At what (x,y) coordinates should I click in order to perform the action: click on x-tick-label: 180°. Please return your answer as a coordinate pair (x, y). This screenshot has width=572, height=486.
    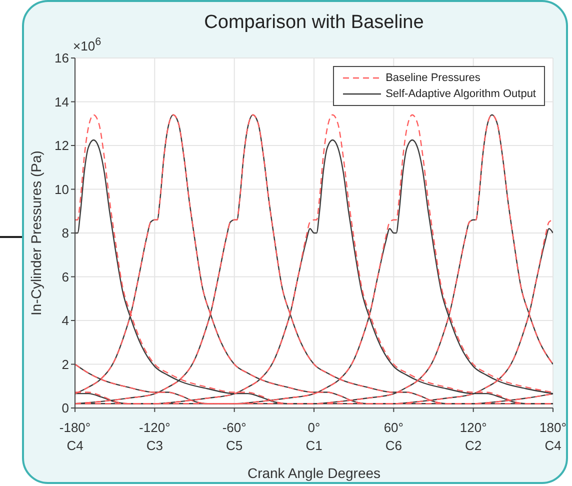
    Looking at the image, I should click on (553, 427).